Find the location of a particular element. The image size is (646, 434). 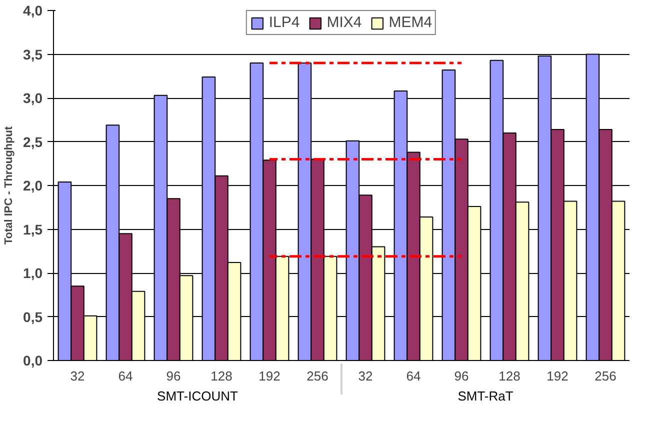

legend-label: MIX4 is located at coordinates (344, 22).